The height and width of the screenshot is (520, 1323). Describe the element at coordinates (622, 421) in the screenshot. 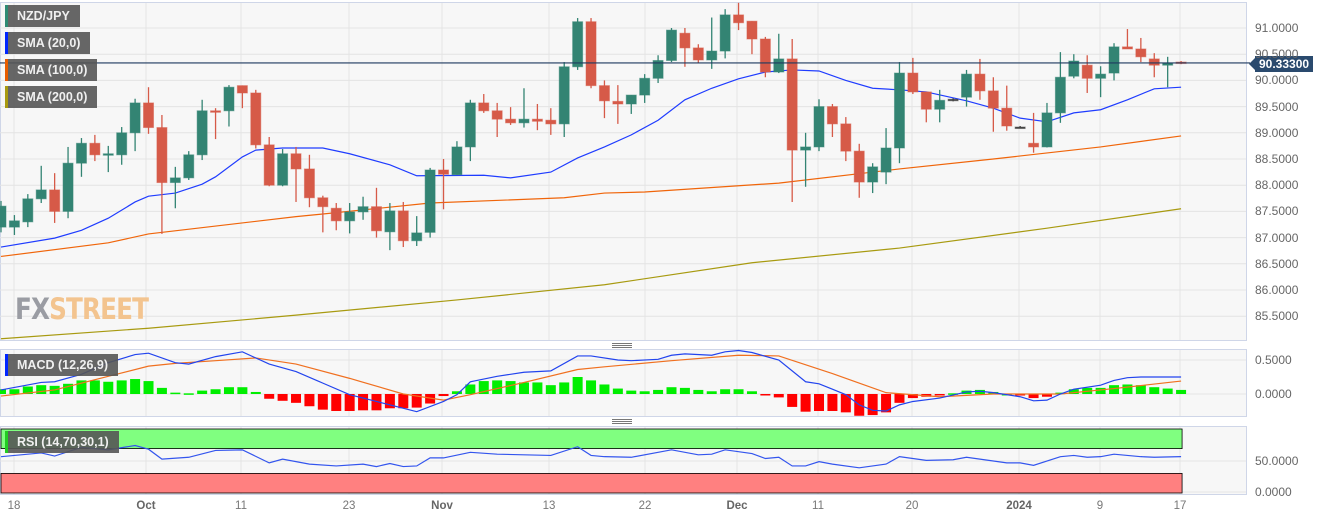

I see `rsi-pane-resize-handle-icon` at that location.